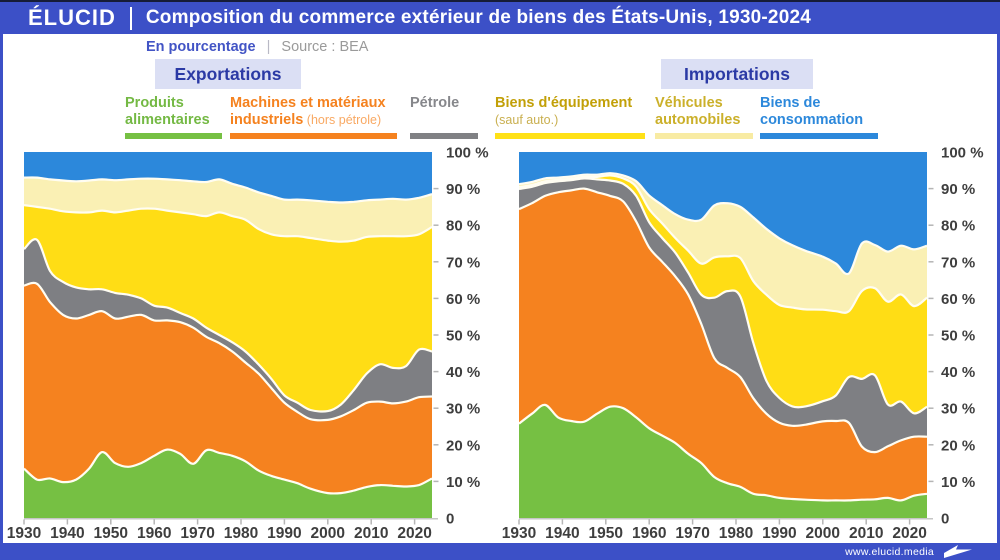 This screenshot has height=560, width=1000. Describe the element at coordinates (308, 103) in the screenshot. I see `legend-label: Machines et matériaux` at that location.